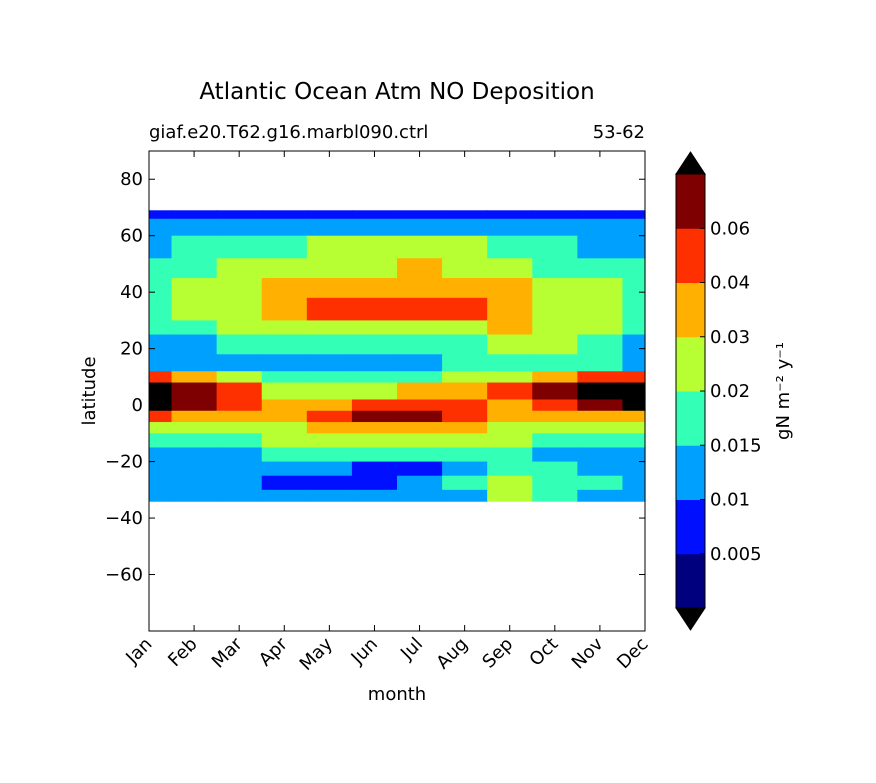  I want to click on x-axis-label: month, so click(397, 694).